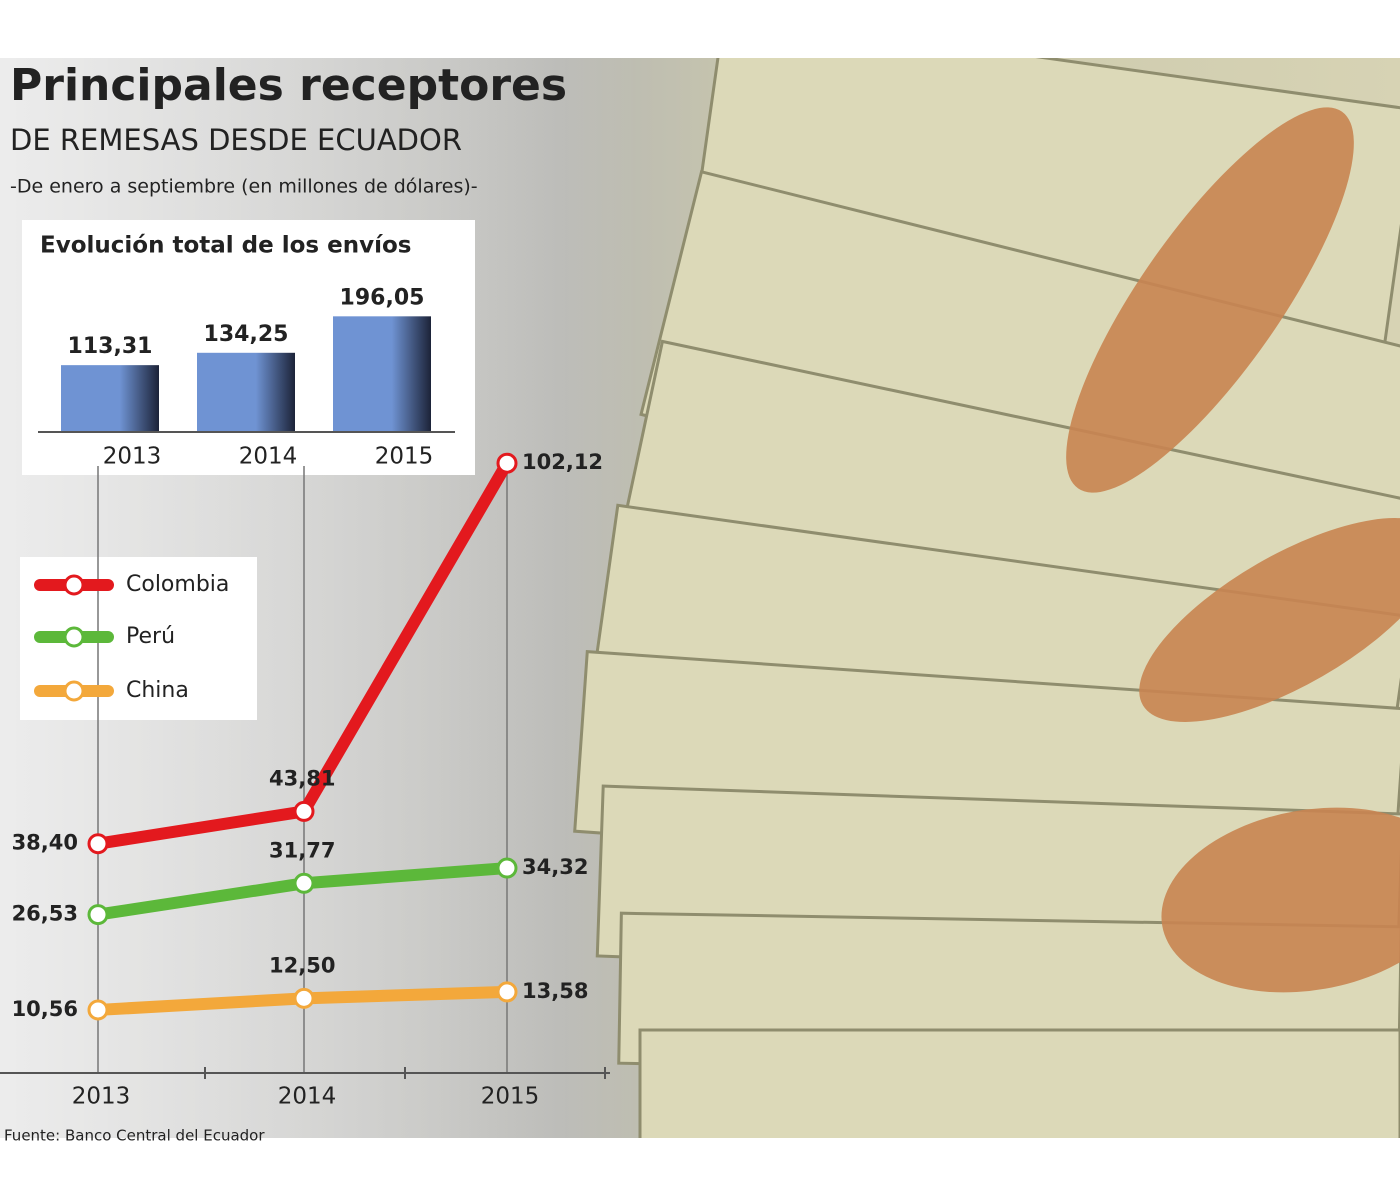  What do you see at coordinates (150, 636) in the screenshot?
I see `legend-label: Perú` at bounding box center [150, 636].